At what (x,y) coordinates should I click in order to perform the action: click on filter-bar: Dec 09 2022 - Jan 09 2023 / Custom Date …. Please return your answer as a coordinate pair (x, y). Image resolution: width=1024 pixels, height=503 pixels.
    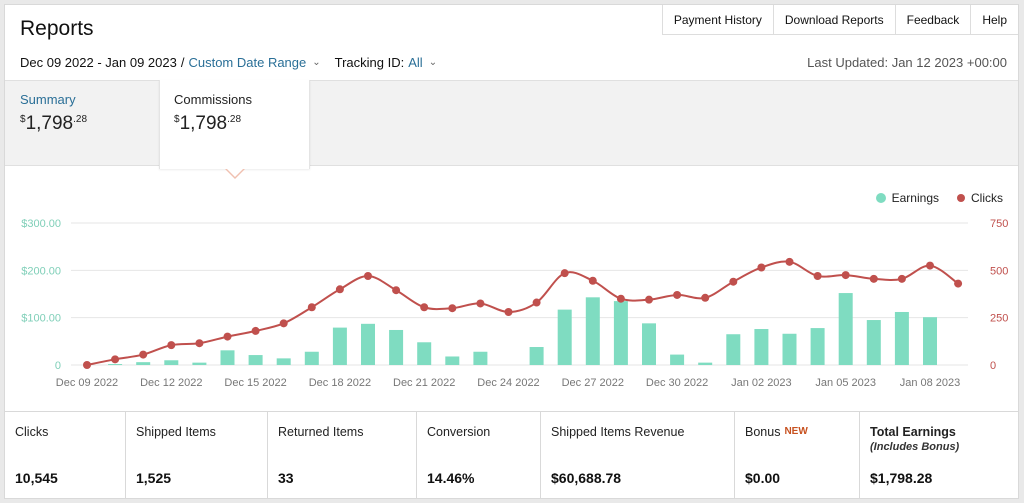
    Looking at the image, I should click on (235, 62).